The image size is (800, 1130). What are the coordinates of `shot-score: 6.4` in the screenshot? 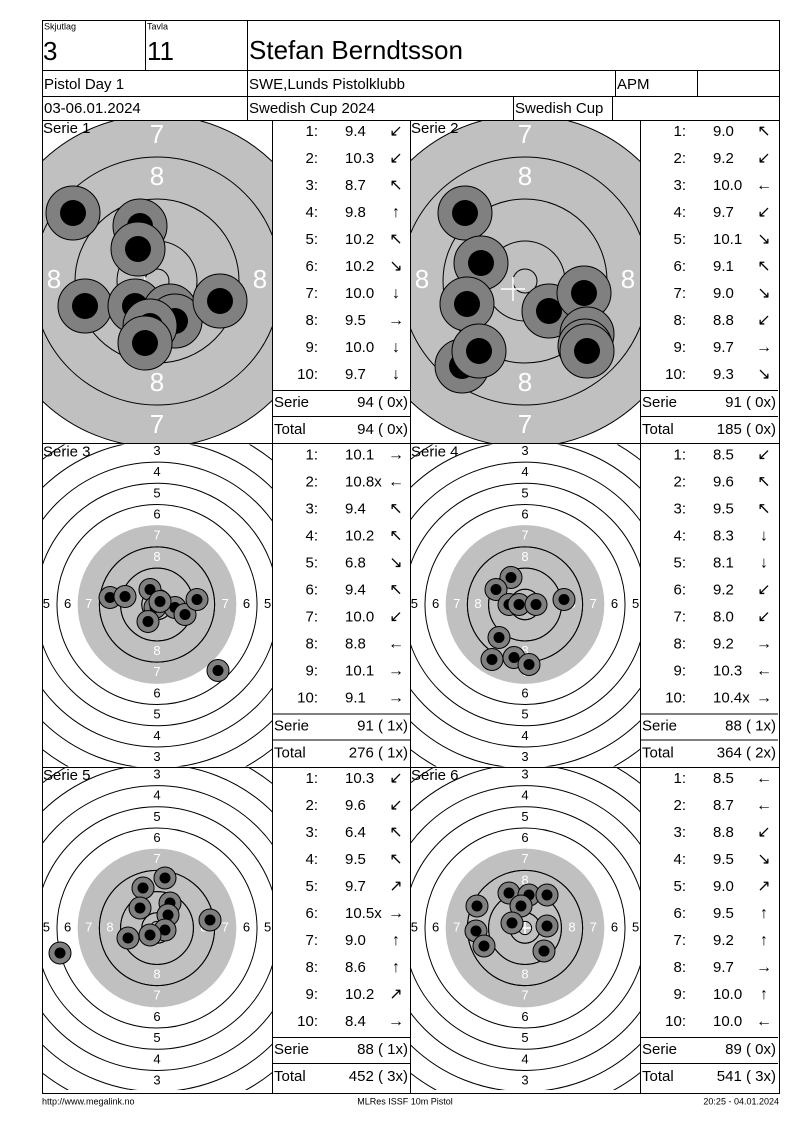 It's located at (355, 832).